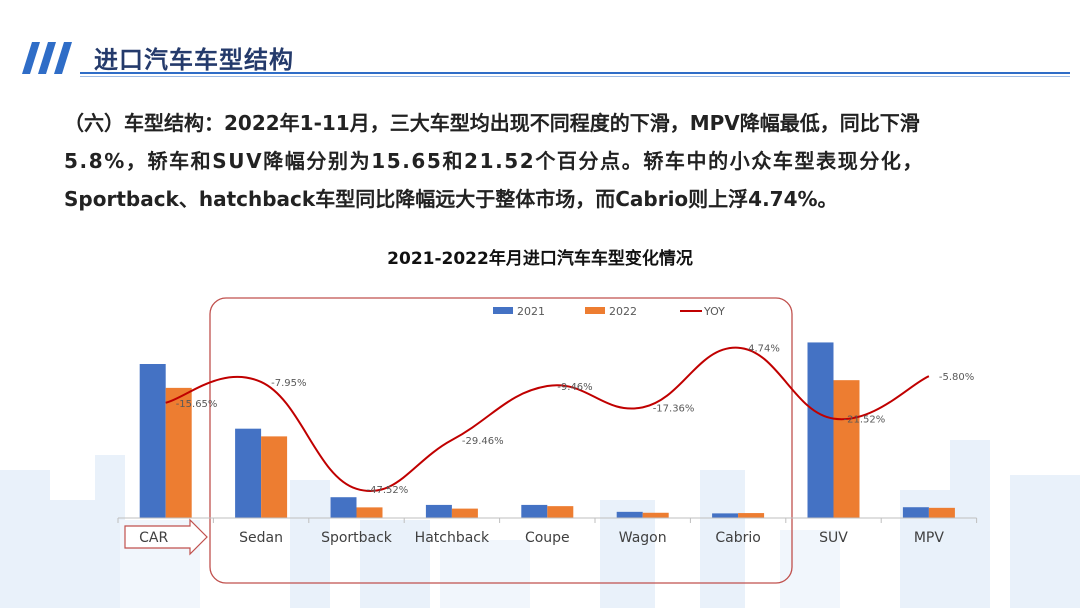  I want to click on bar-2021-mpv, so click(915, 512).